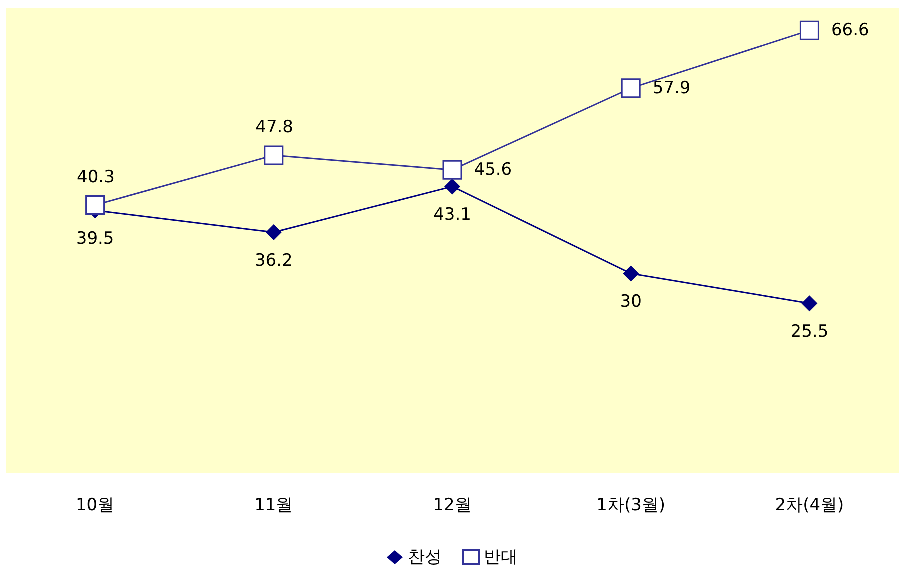 This screenshot has width=905, height=573. I want to click on data-label: 47.8, so click(275, 127).